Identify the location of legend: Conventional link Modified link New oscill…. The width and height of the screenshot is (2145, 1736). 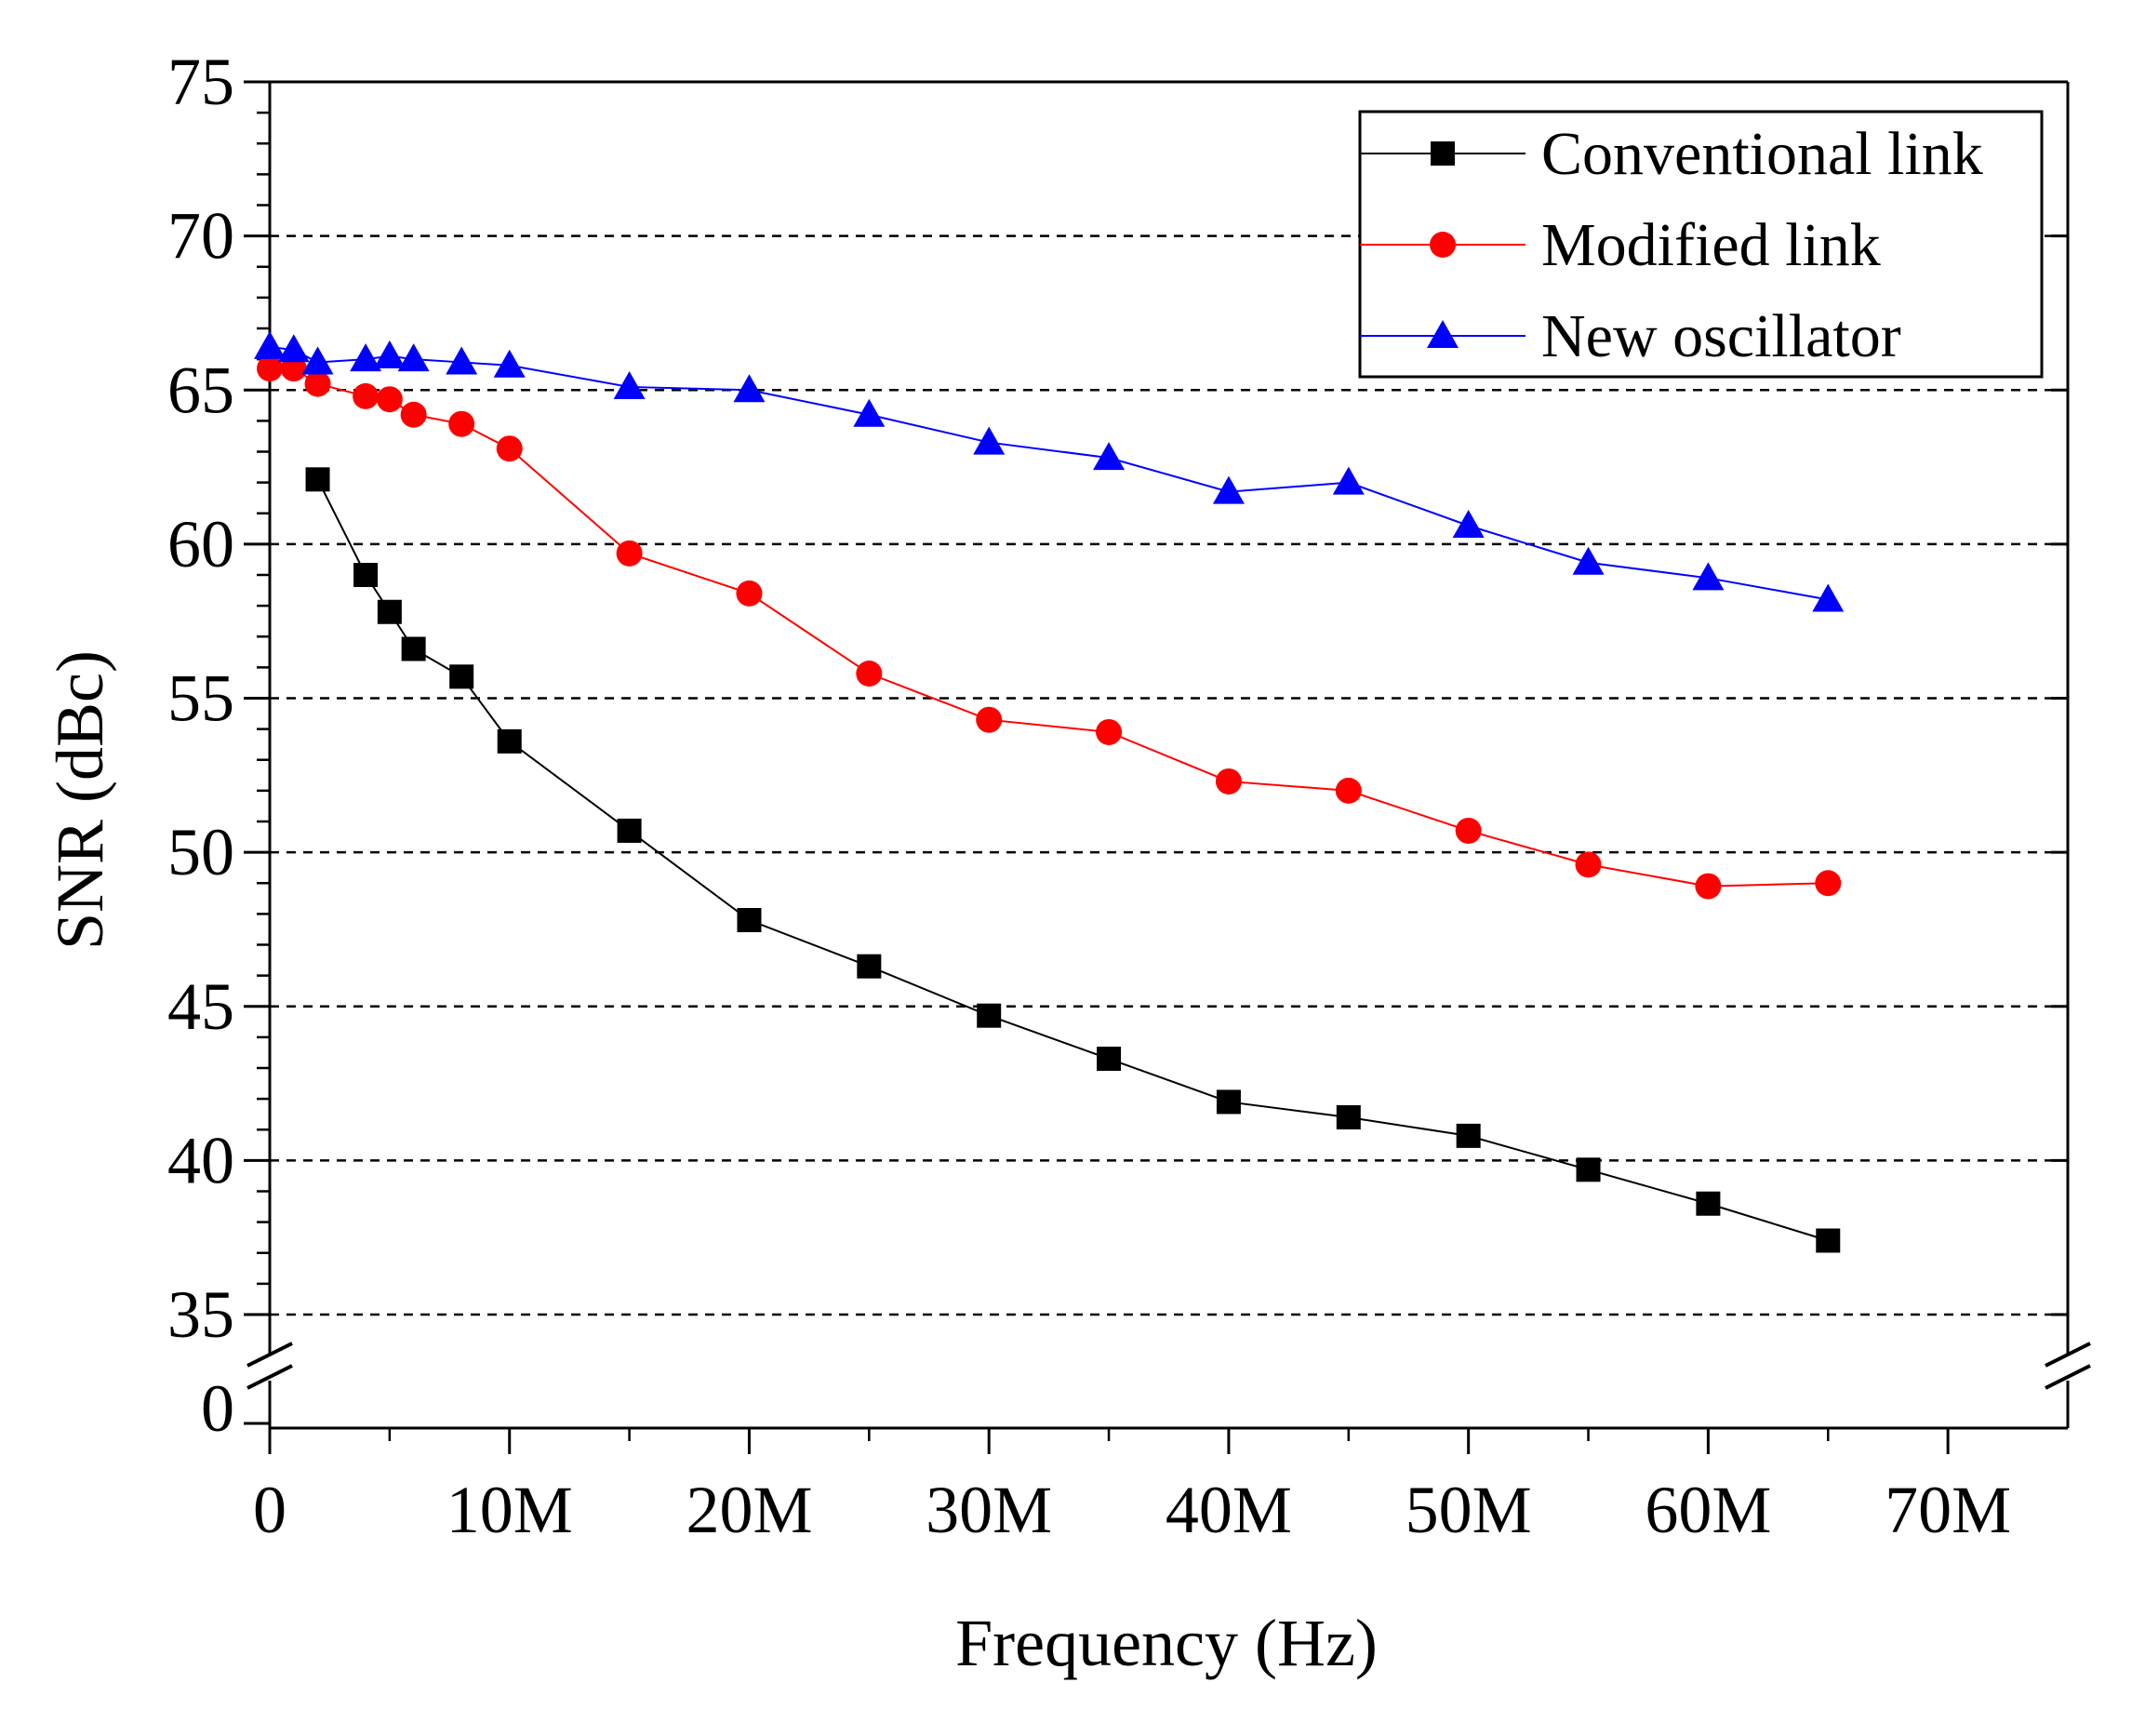
(1701, 244).